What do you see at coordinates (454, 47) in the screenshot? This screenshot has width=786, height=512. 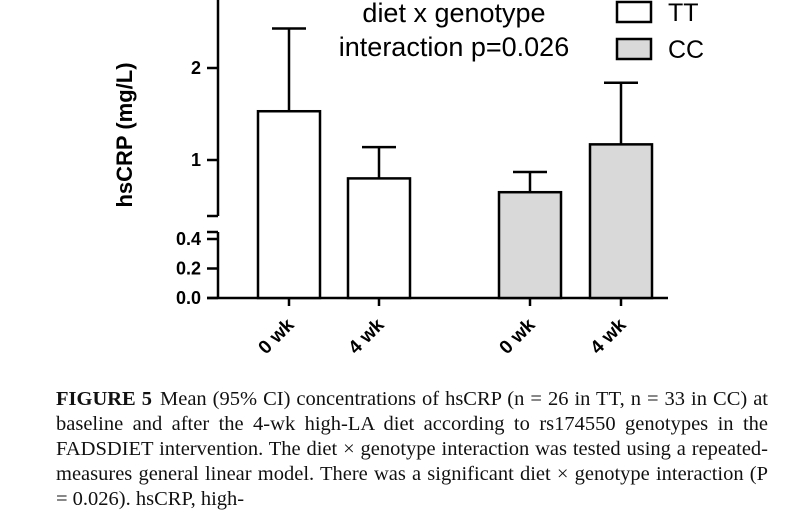 I see `annotation-line-2: interaction p=0.026` at bounding box center [454, 47].